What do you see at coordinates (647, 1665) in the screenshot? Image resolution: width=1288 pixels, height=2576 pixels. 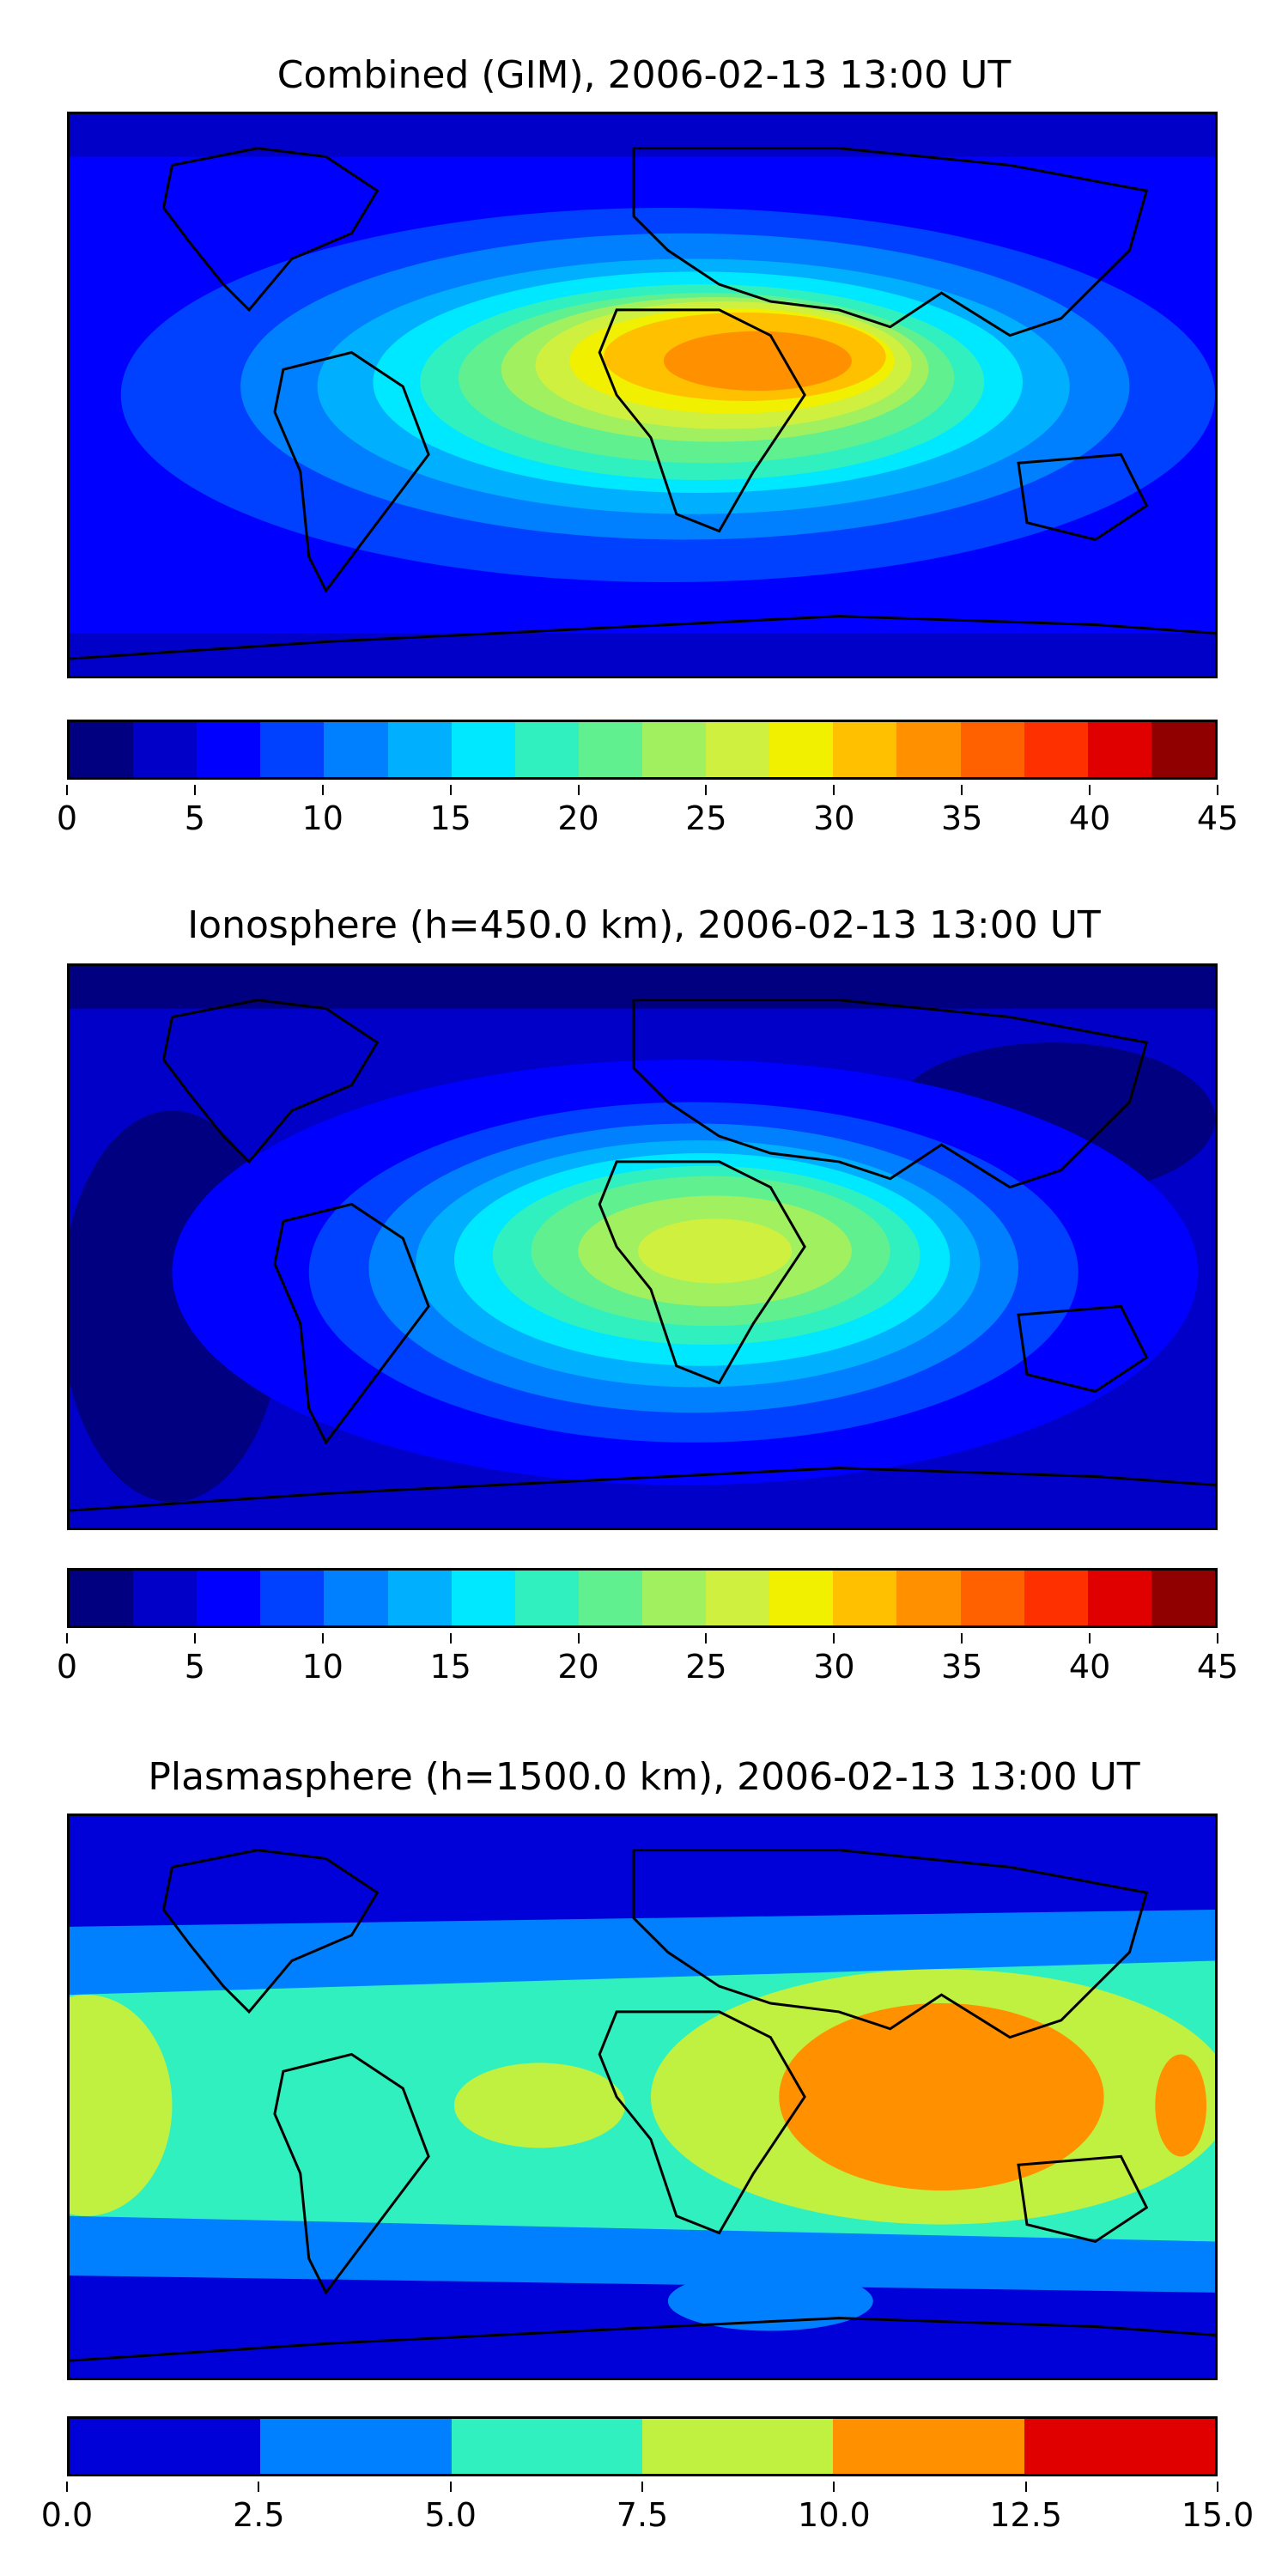 I see `colorbar-ticks-ionosphere: 0 5 10 15 20 25 30 35 40 45` at bounding box center [647, 1665].